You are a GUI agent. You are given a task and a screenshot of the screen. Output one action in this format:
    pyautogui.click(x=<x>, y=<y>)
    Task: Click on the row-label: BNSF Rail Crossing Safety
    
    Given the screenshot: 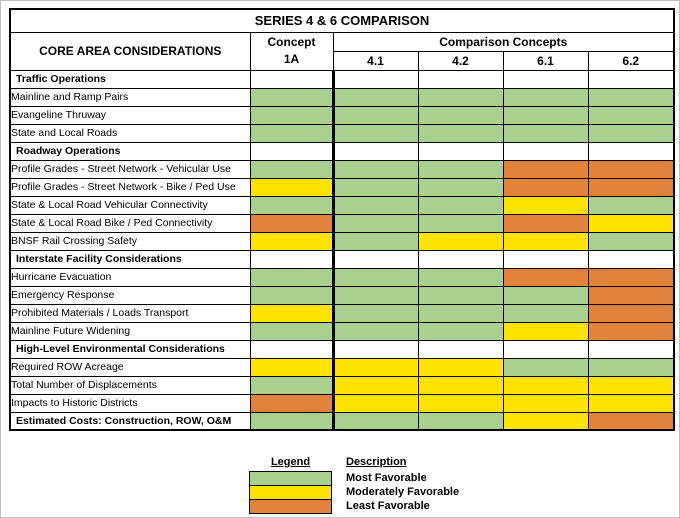 What is the action you would take?
    pyautogui.click(x=130, y=241)
    